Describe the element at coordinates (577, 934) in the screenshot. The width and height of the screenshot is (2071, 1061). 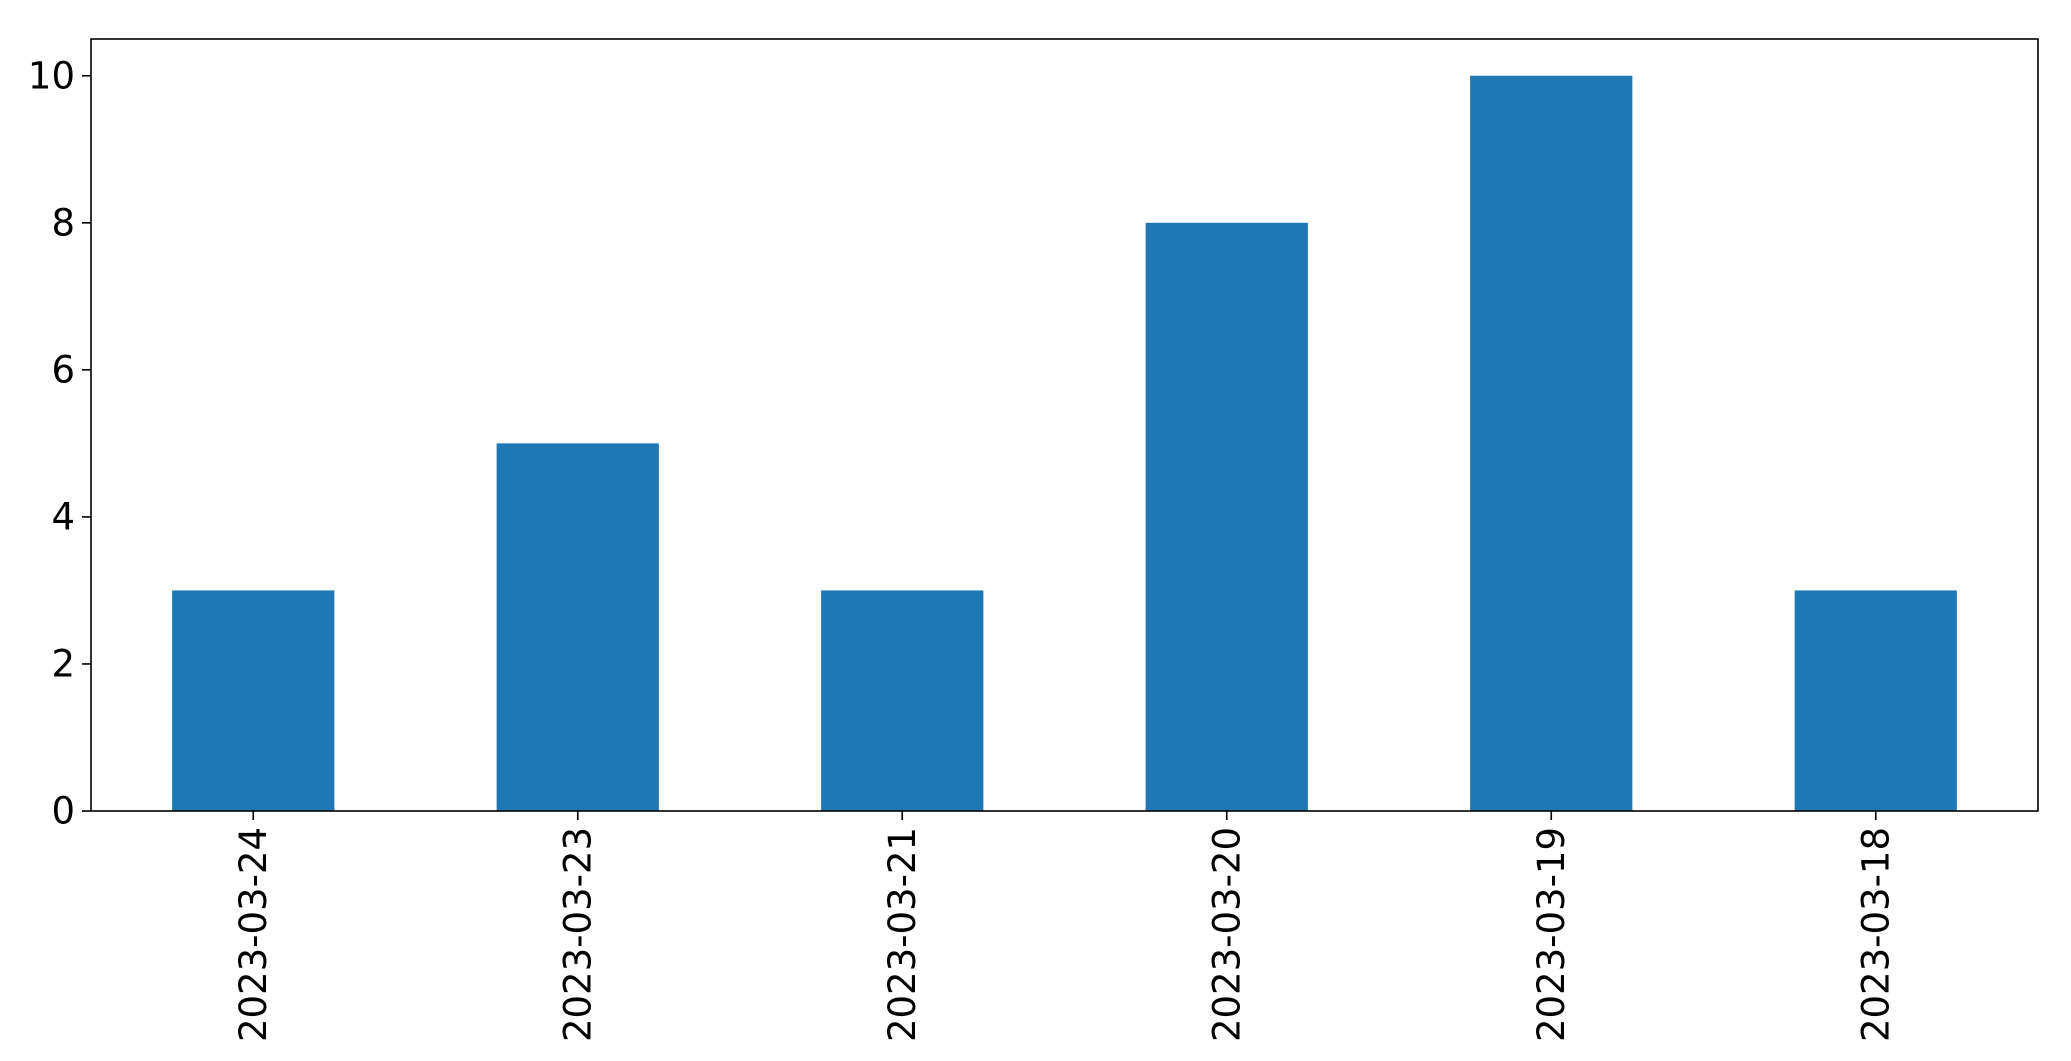
I see `x-tick-label: 2023-03-23` at that location.